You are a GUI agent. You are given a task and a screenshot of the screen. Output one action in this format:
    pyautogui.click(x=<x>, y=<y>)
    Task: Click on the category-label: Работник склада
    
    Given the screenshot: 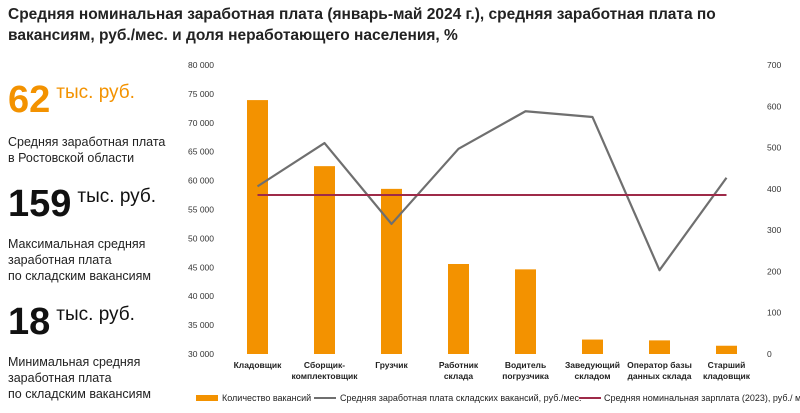 What is the action you would take?
    pyautogui.click(x=459, y=370)
    